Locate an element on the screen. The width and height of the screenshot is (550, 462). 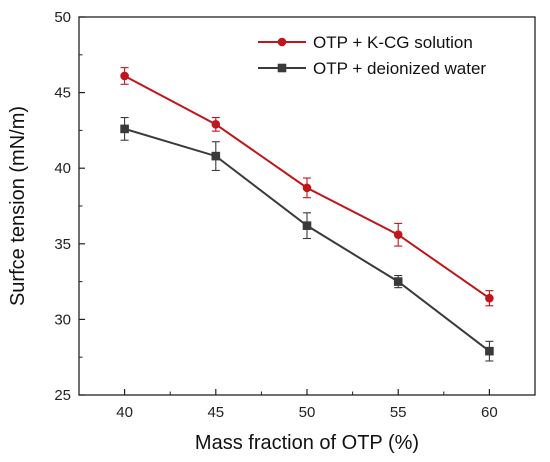
legend-item-2: OTP + deionized water is located at coordinates (372, 68).